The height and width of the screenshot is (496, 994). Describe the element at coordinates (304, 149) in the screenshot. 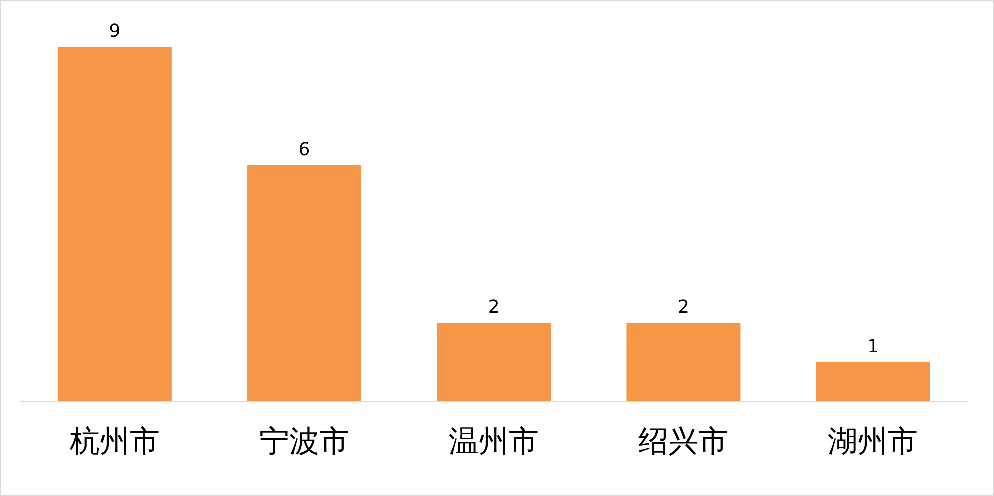

I see `data-label: 6` at that location.